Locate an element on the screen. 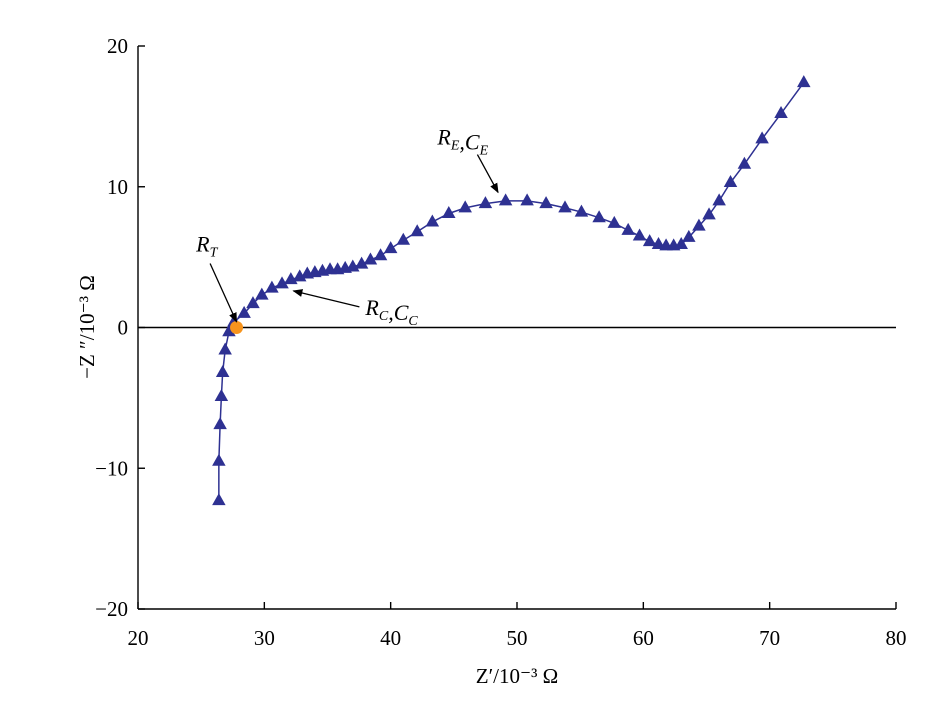 The image size is (941, 706). annotation-layer: RT RC,CC RE,CE is located at coordinates (347, 227).